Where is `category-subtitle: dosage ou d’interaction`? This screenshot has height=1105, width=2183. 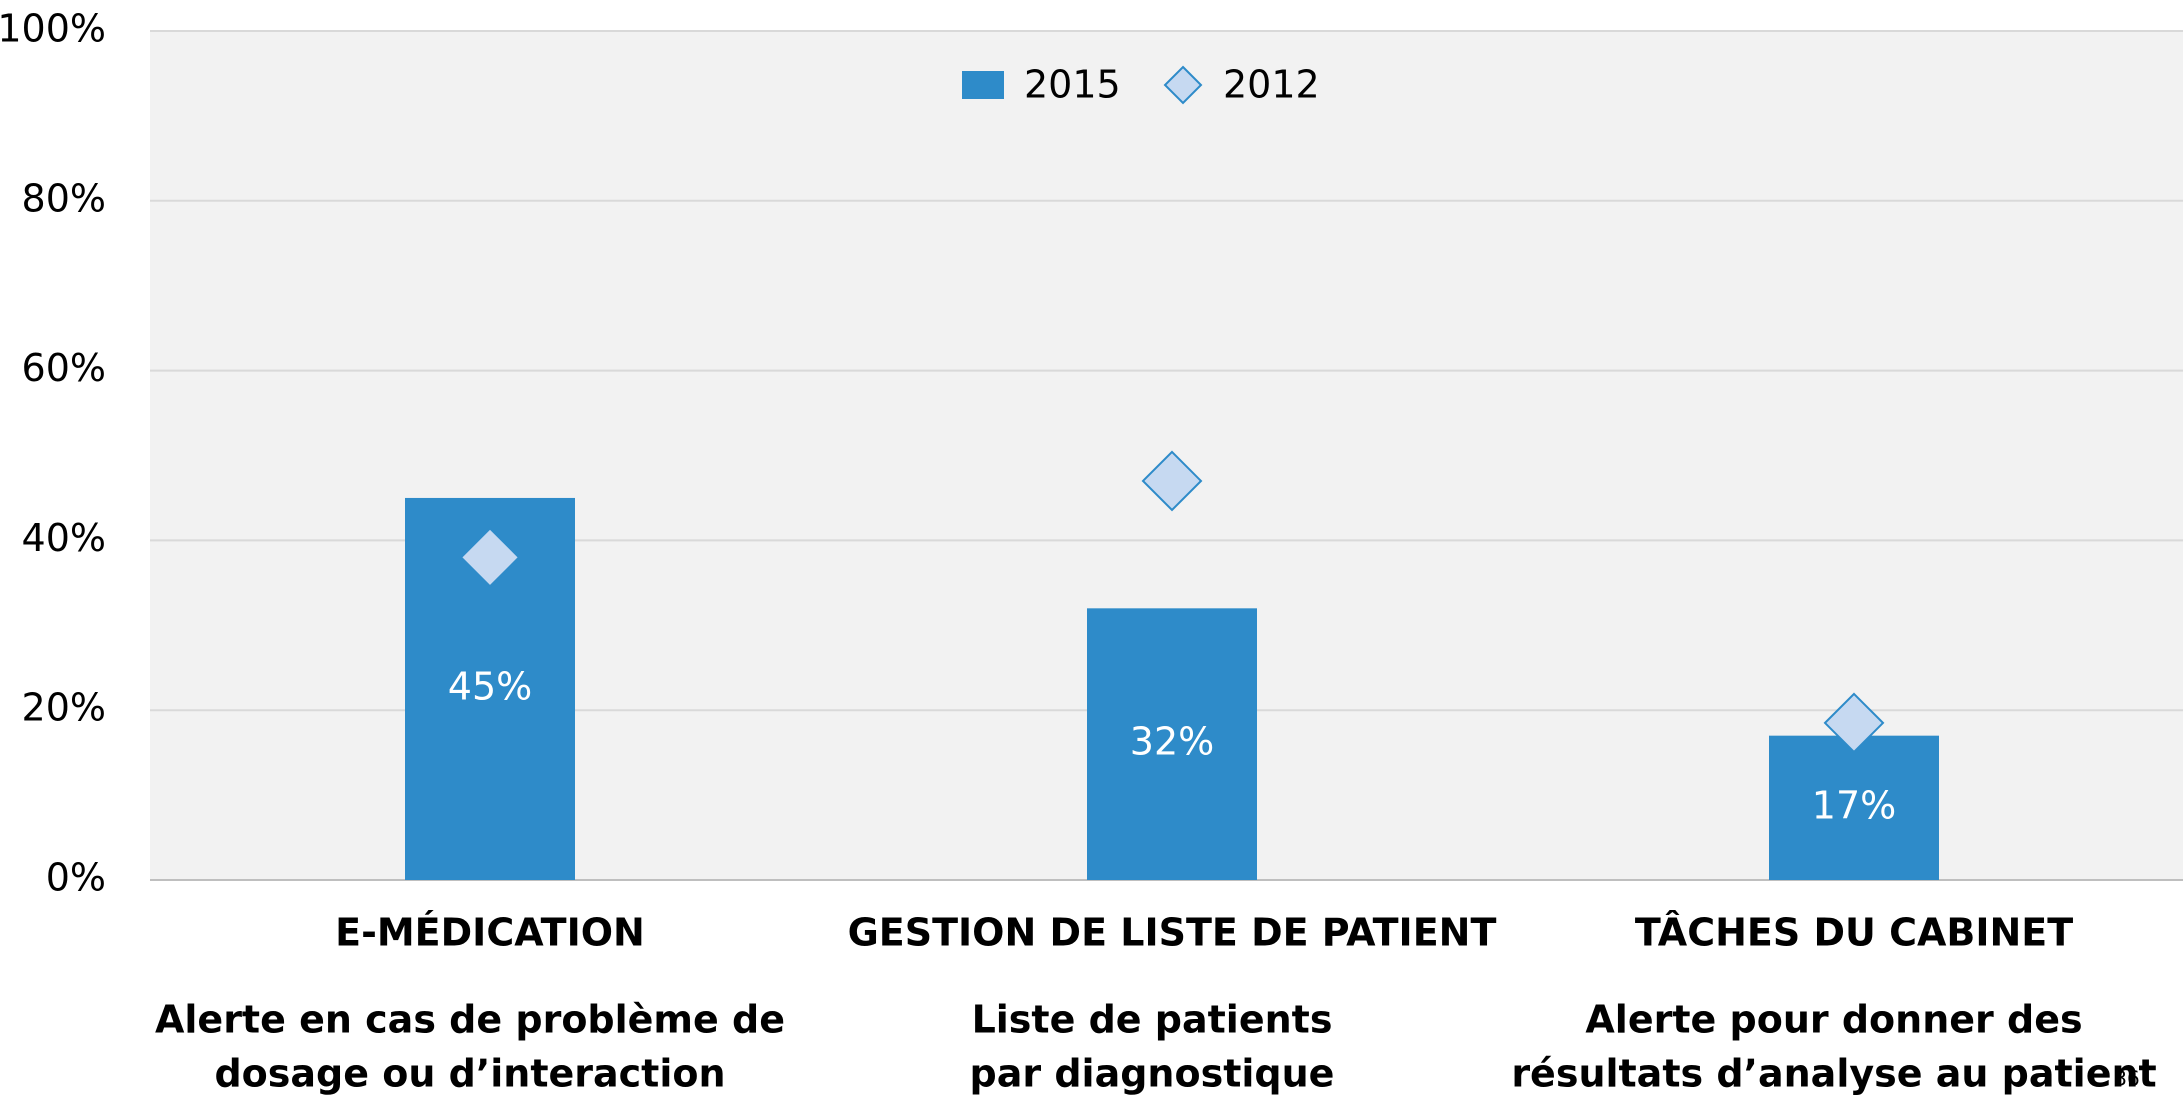
category-subtitle: dosage ou d’interaction is located at coordinates (469, 1074).